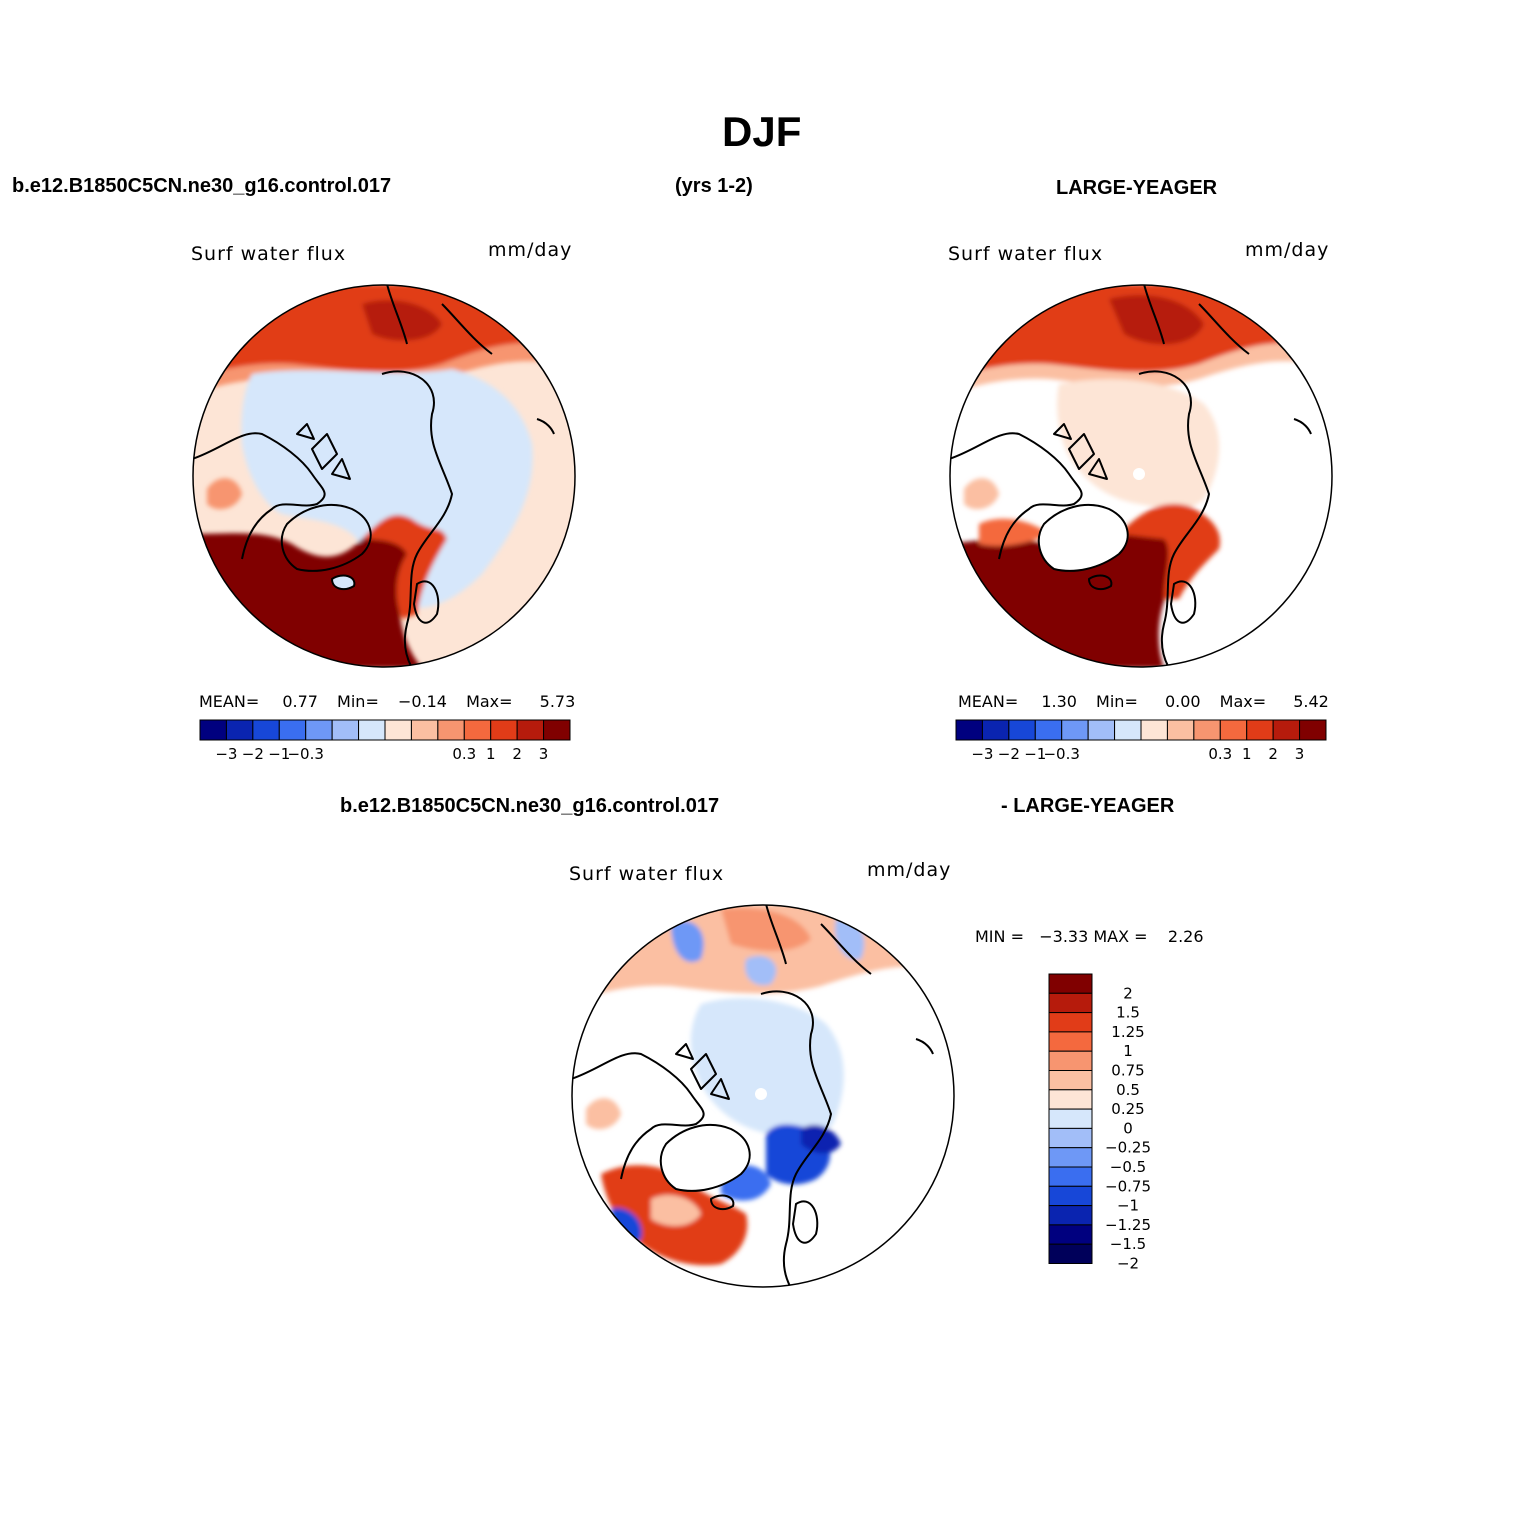 The image size is (1525, 1525). What do you see at coordinates (626, 1225) in the screenshot?
I see `diff-sw-blue` at bounding box center [626, 1225].